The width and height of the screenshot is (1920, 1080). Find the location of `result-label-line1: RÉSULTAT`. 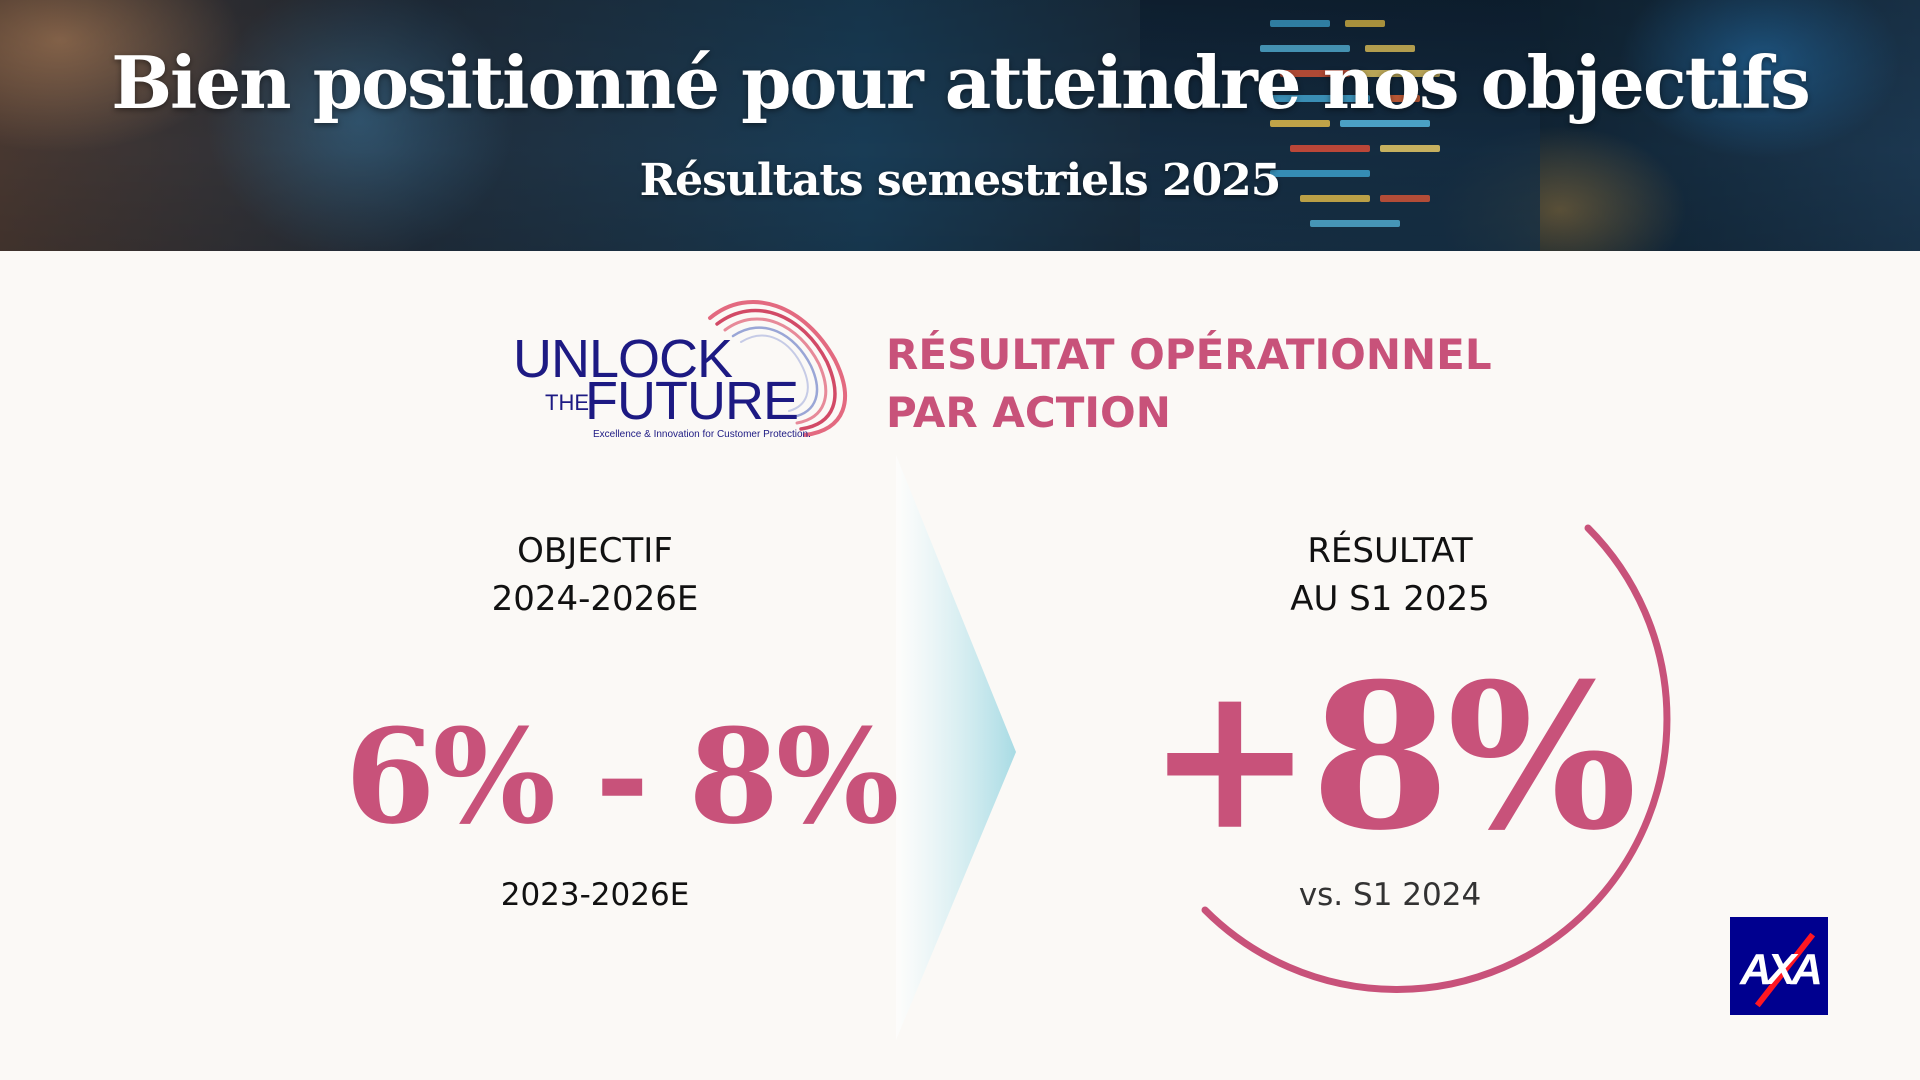

result-label-line1: RÉSULTAT is located at coordinates (1390, 551).